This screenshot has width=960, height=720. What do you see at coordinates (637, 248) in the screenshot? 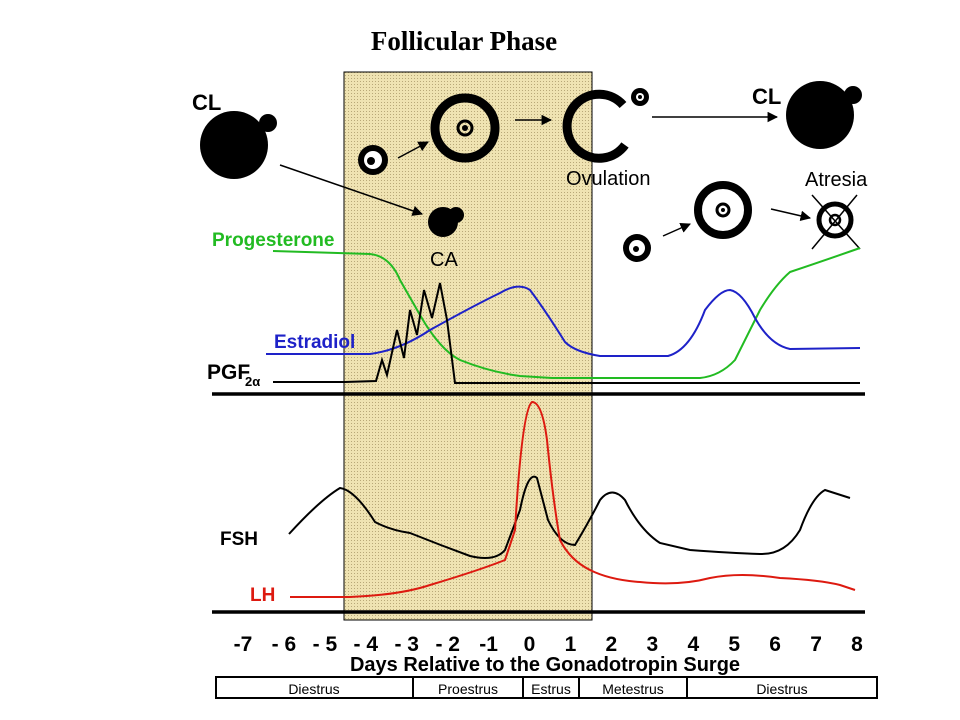
I see `small-follicle-right-icon` at bounding box center [637, 248].